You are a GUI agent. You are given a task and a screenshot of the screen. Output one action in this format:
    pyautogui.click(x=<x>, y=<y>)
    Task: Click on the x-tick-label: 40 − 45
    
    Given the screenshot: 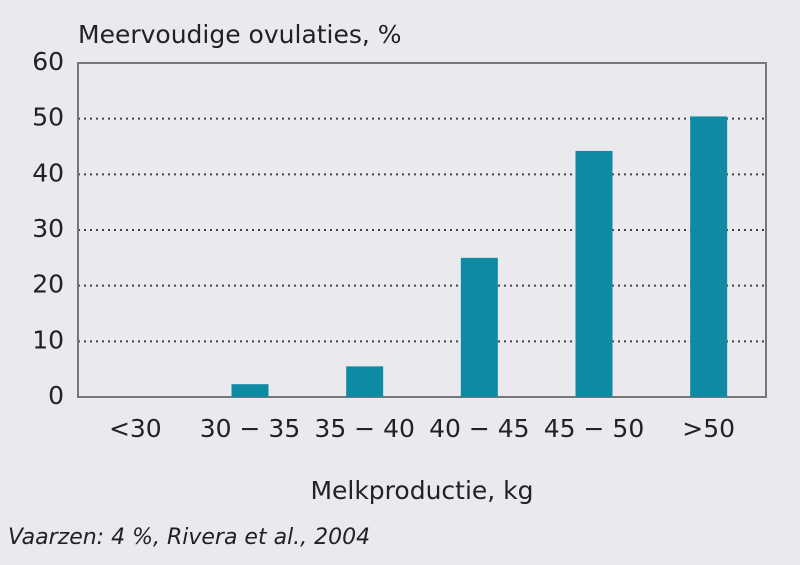 What is the action you would take?
    pyautogui.click(x=479, y=428)
    